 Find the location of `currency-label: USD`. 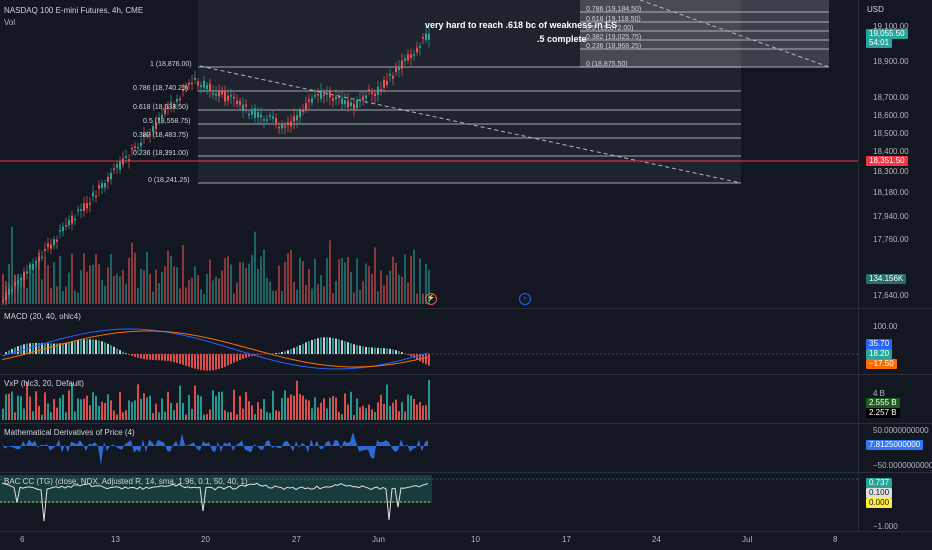

currency-label: USD is located at coordinates (875, 9).